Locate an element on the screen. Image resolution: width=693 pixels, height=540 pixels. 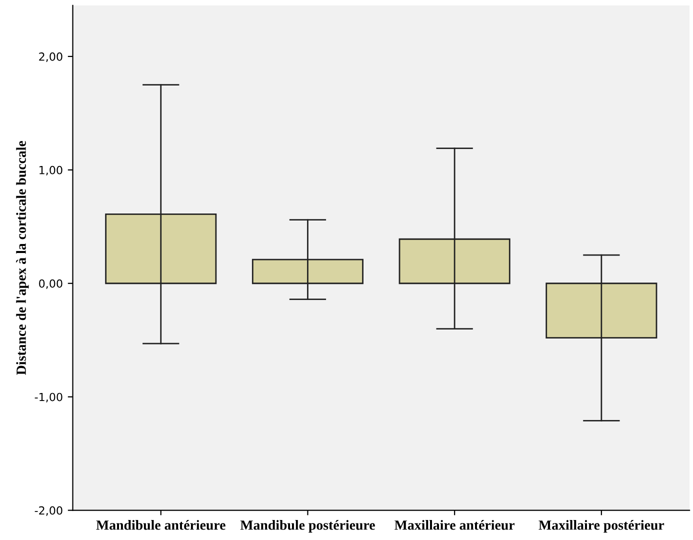
x-tick-label: Maxillaire antérieur is located at coordinates (454, 525).